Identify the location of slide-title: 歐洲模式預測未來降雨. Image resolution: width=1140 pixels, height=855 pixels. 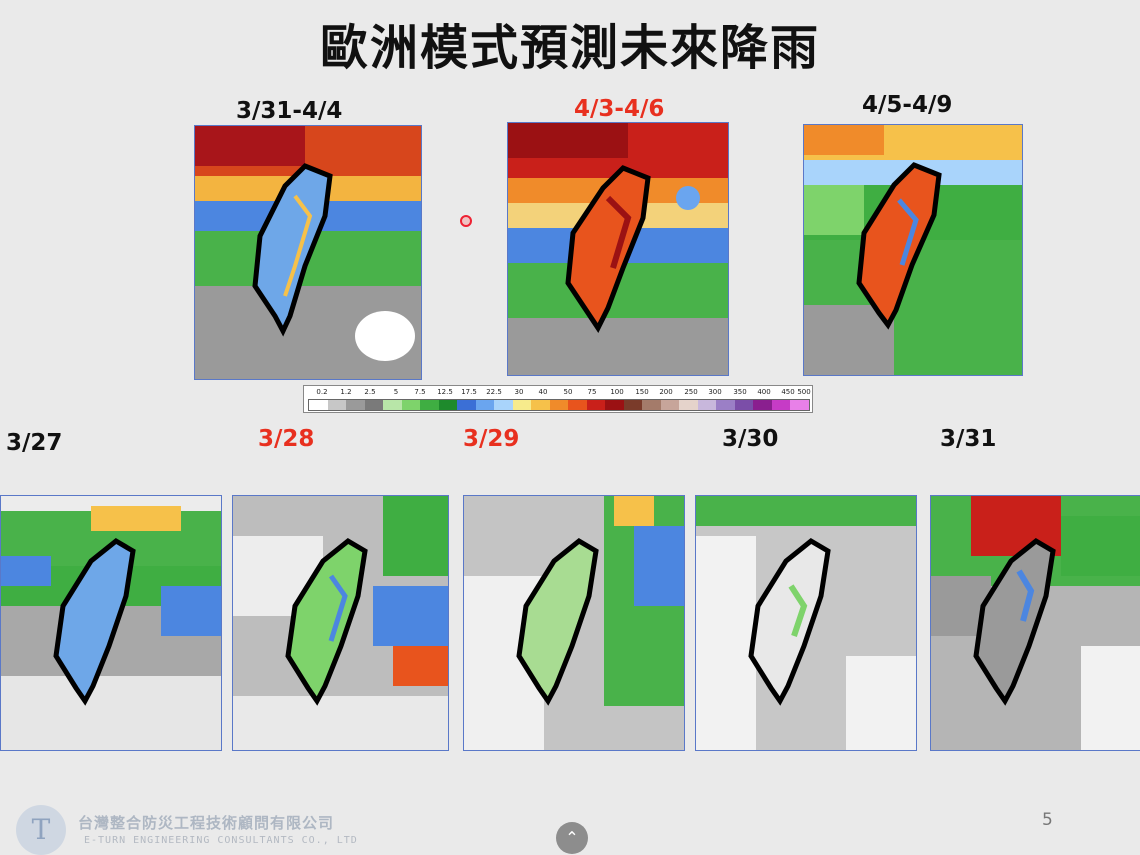
(569, 48).